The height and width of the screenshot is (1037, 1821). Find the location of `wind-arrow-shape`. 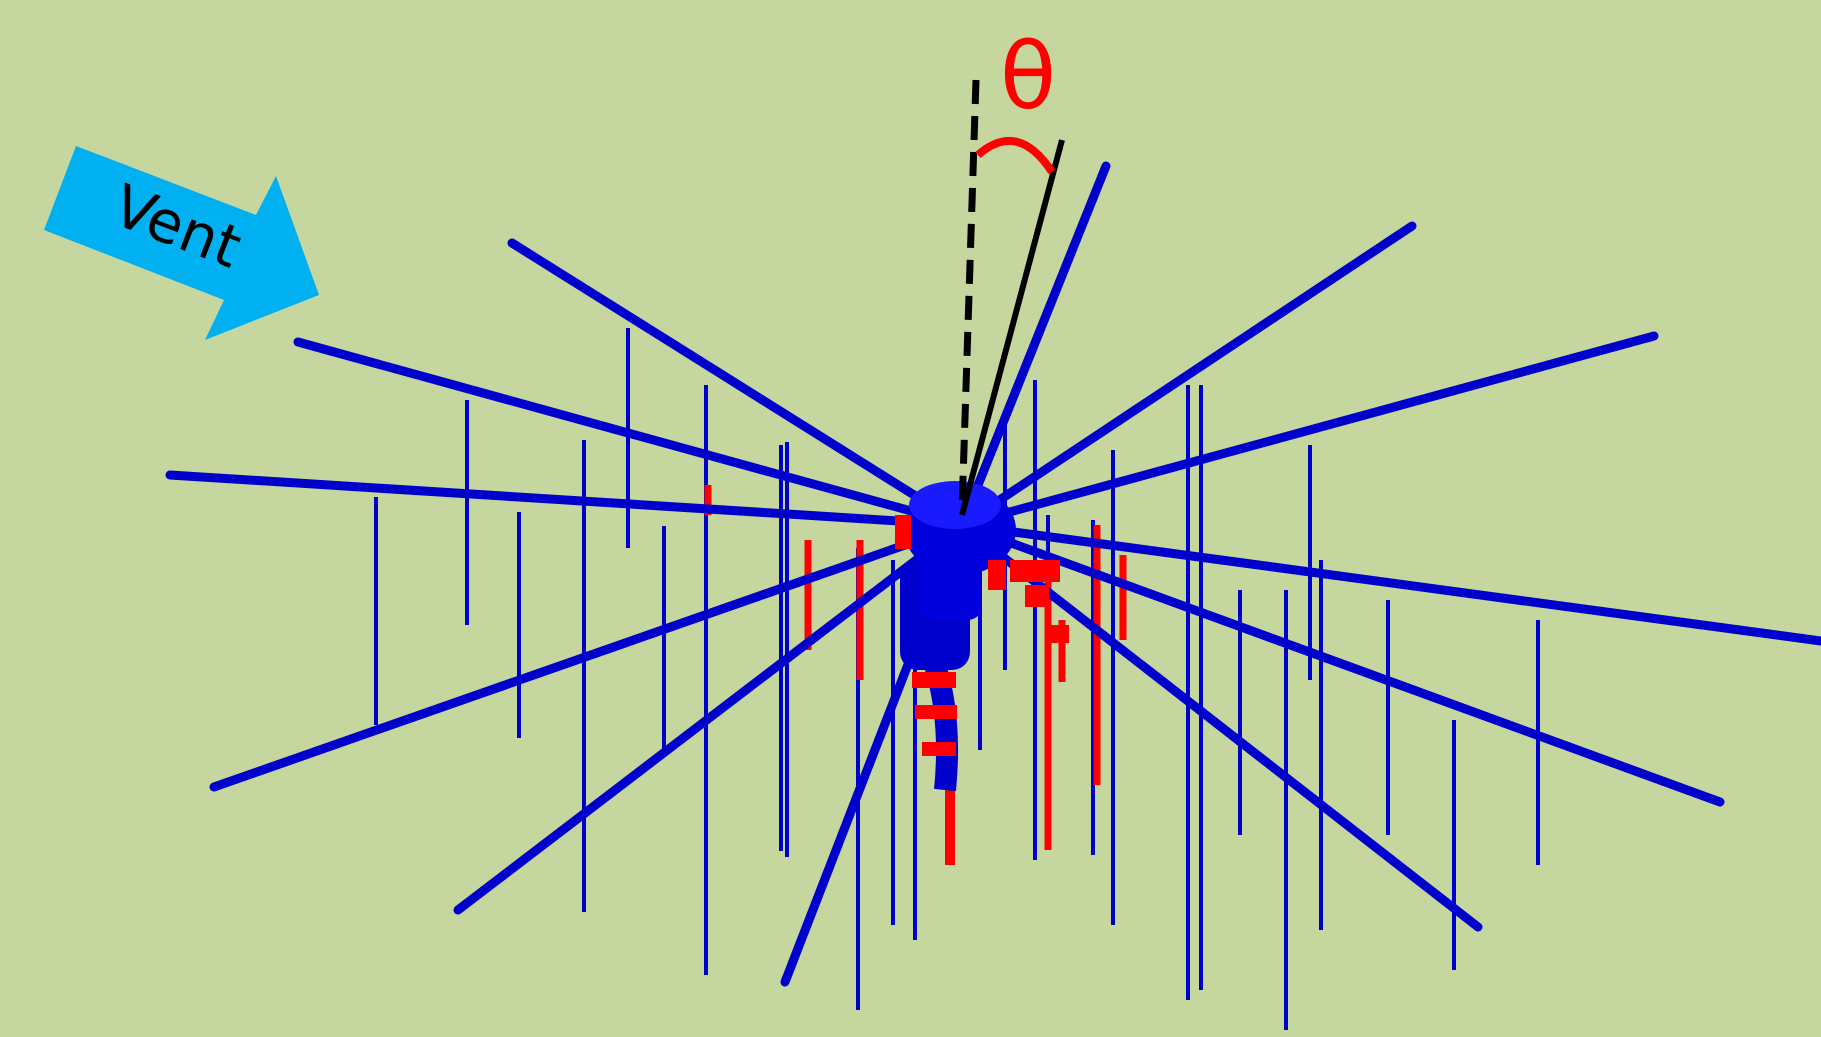

wind-arrow-shape is located at coordinates (181, 243).